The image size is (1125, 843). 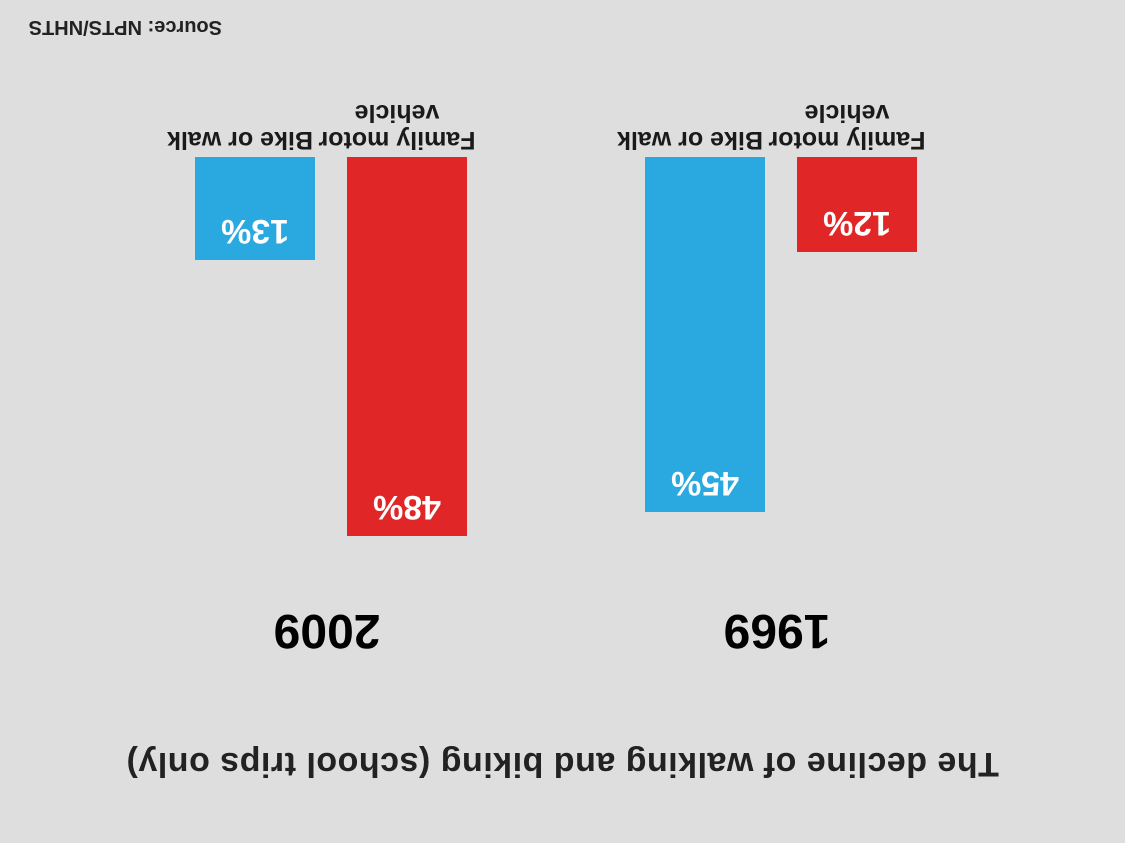 I want to click on category-label-1969-bike-or-walk: Bike or walk, so click(x=690, y=140).